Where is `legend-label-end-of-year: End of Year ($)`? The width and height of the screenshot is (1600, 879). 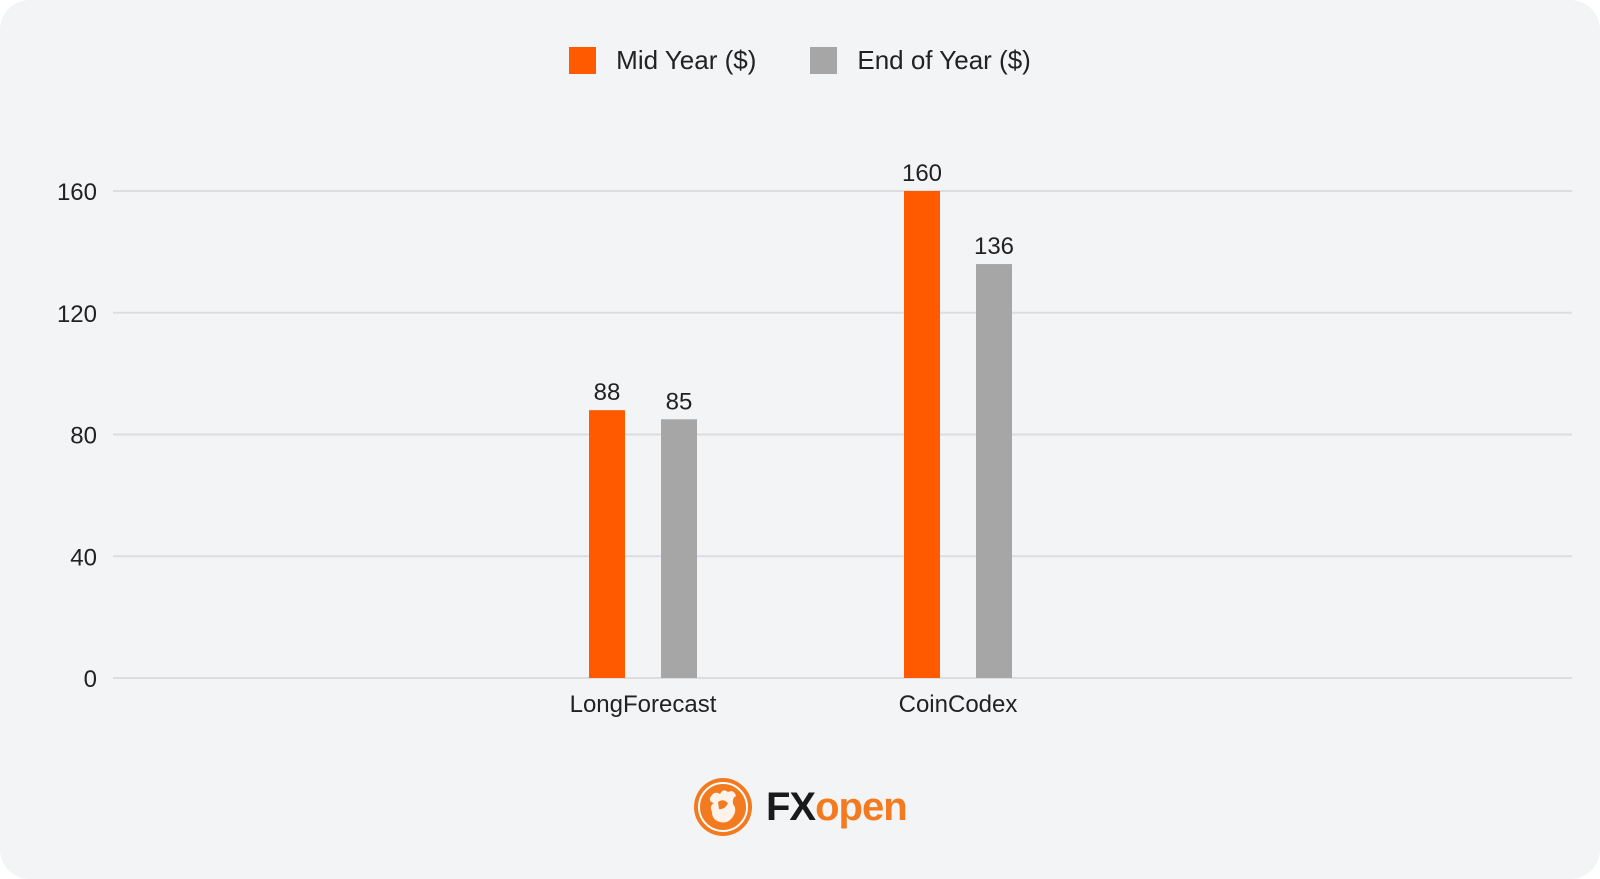
legend-label-end-of-year: End of Year ($) is located at coordinates (944, 60).